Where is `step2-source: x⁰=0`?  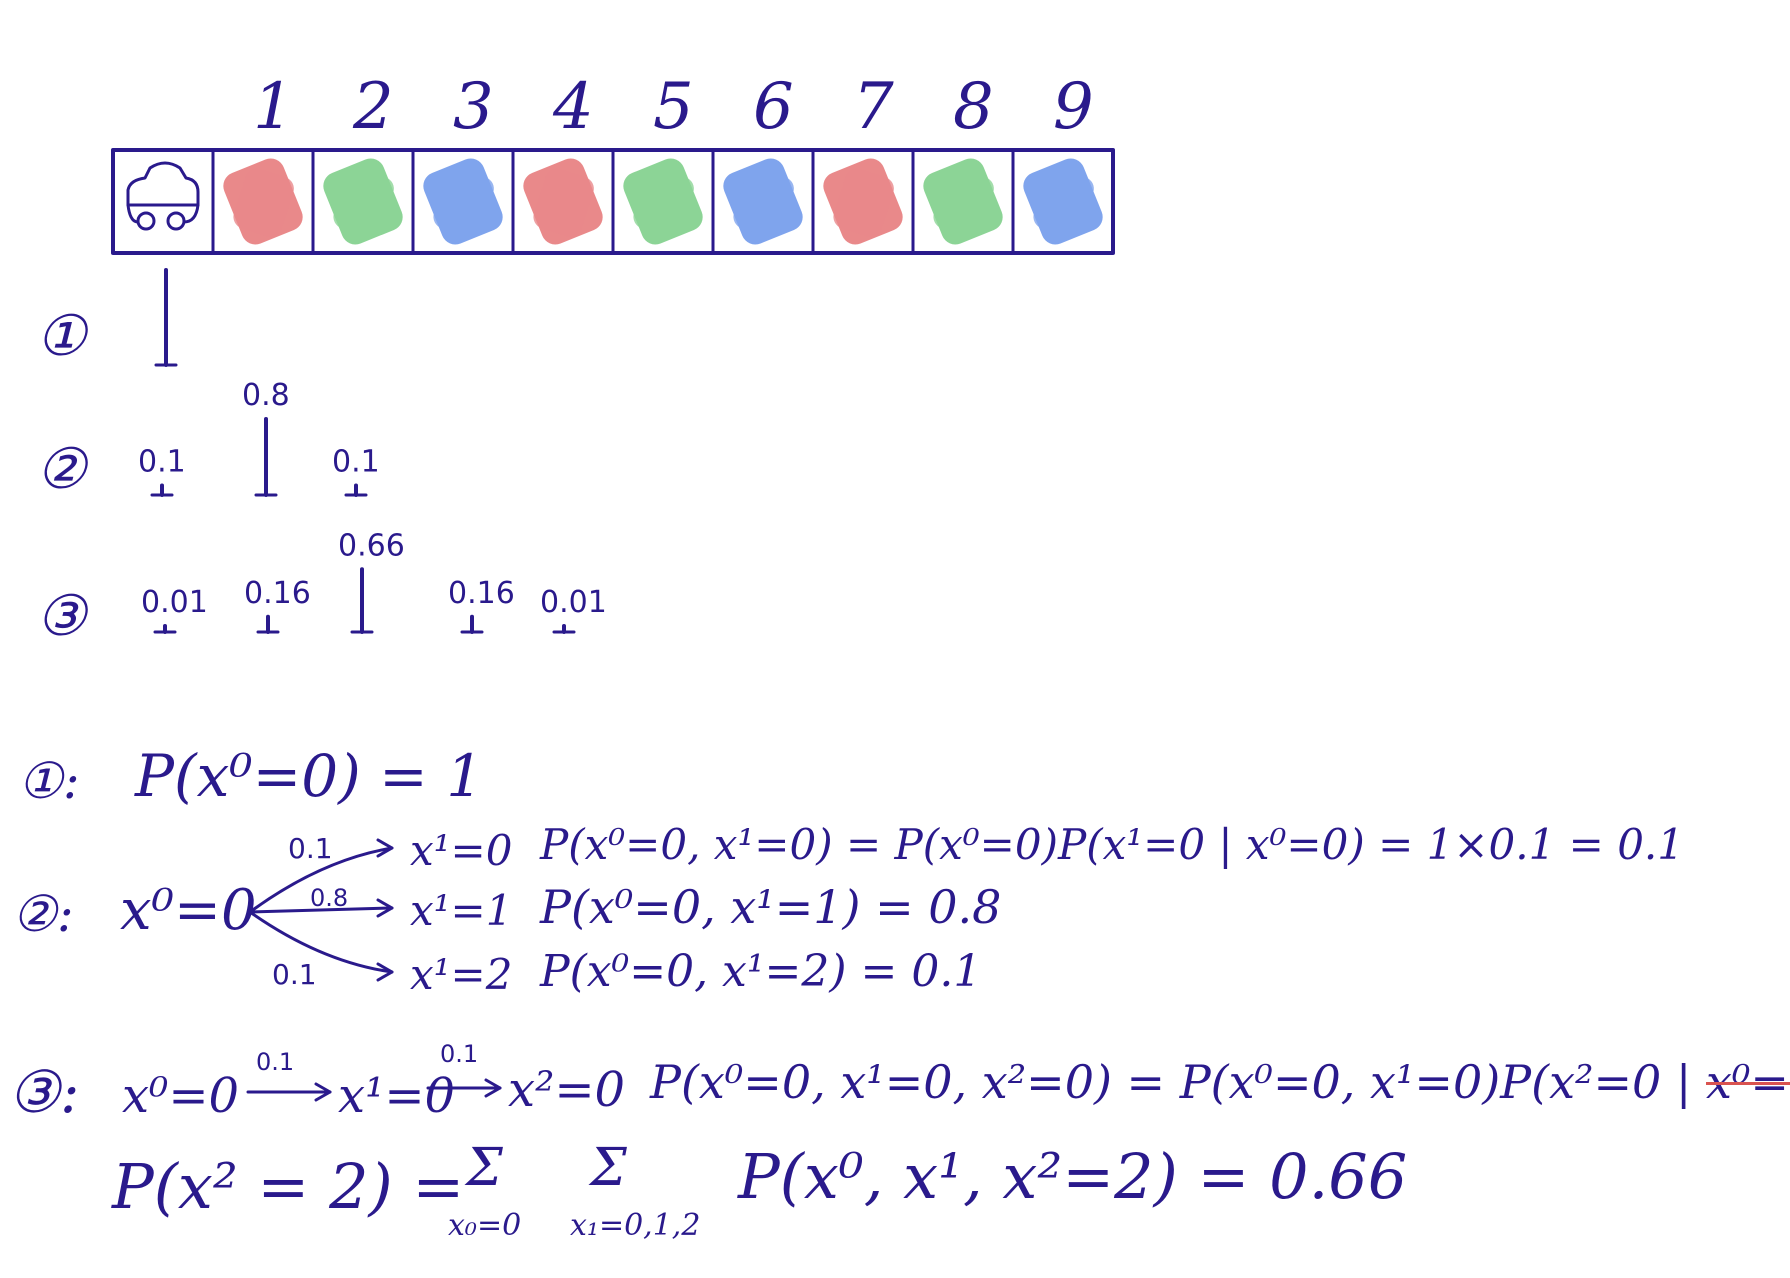 step2-source: x⁰=0 is located at coordinates (188, 910).